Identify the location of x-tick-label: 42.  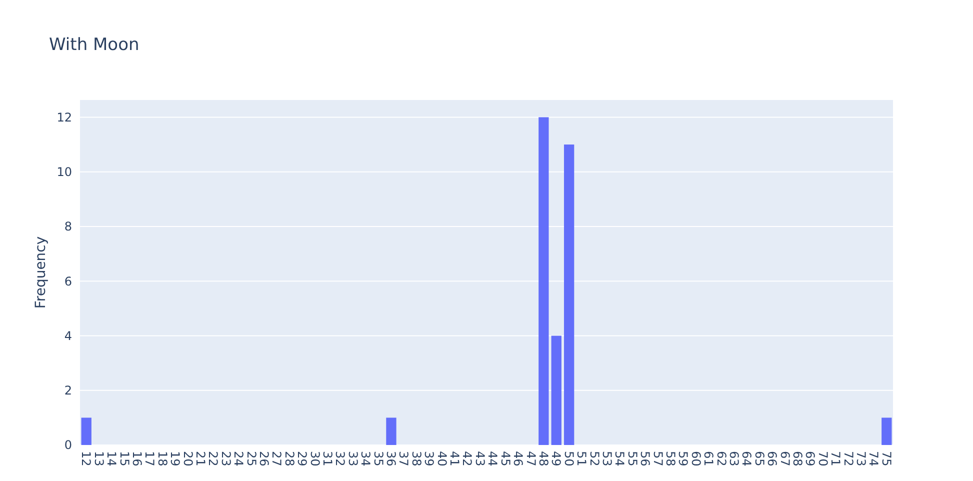
(467, 458).